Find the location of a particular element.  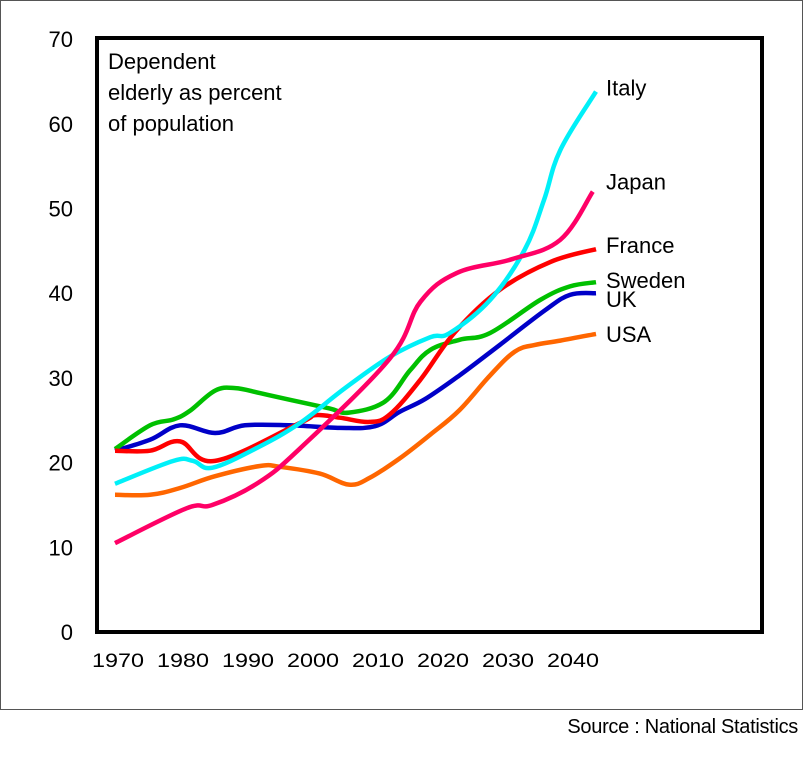

x-tick-label: 1970 is located at coordinates (118, 661).